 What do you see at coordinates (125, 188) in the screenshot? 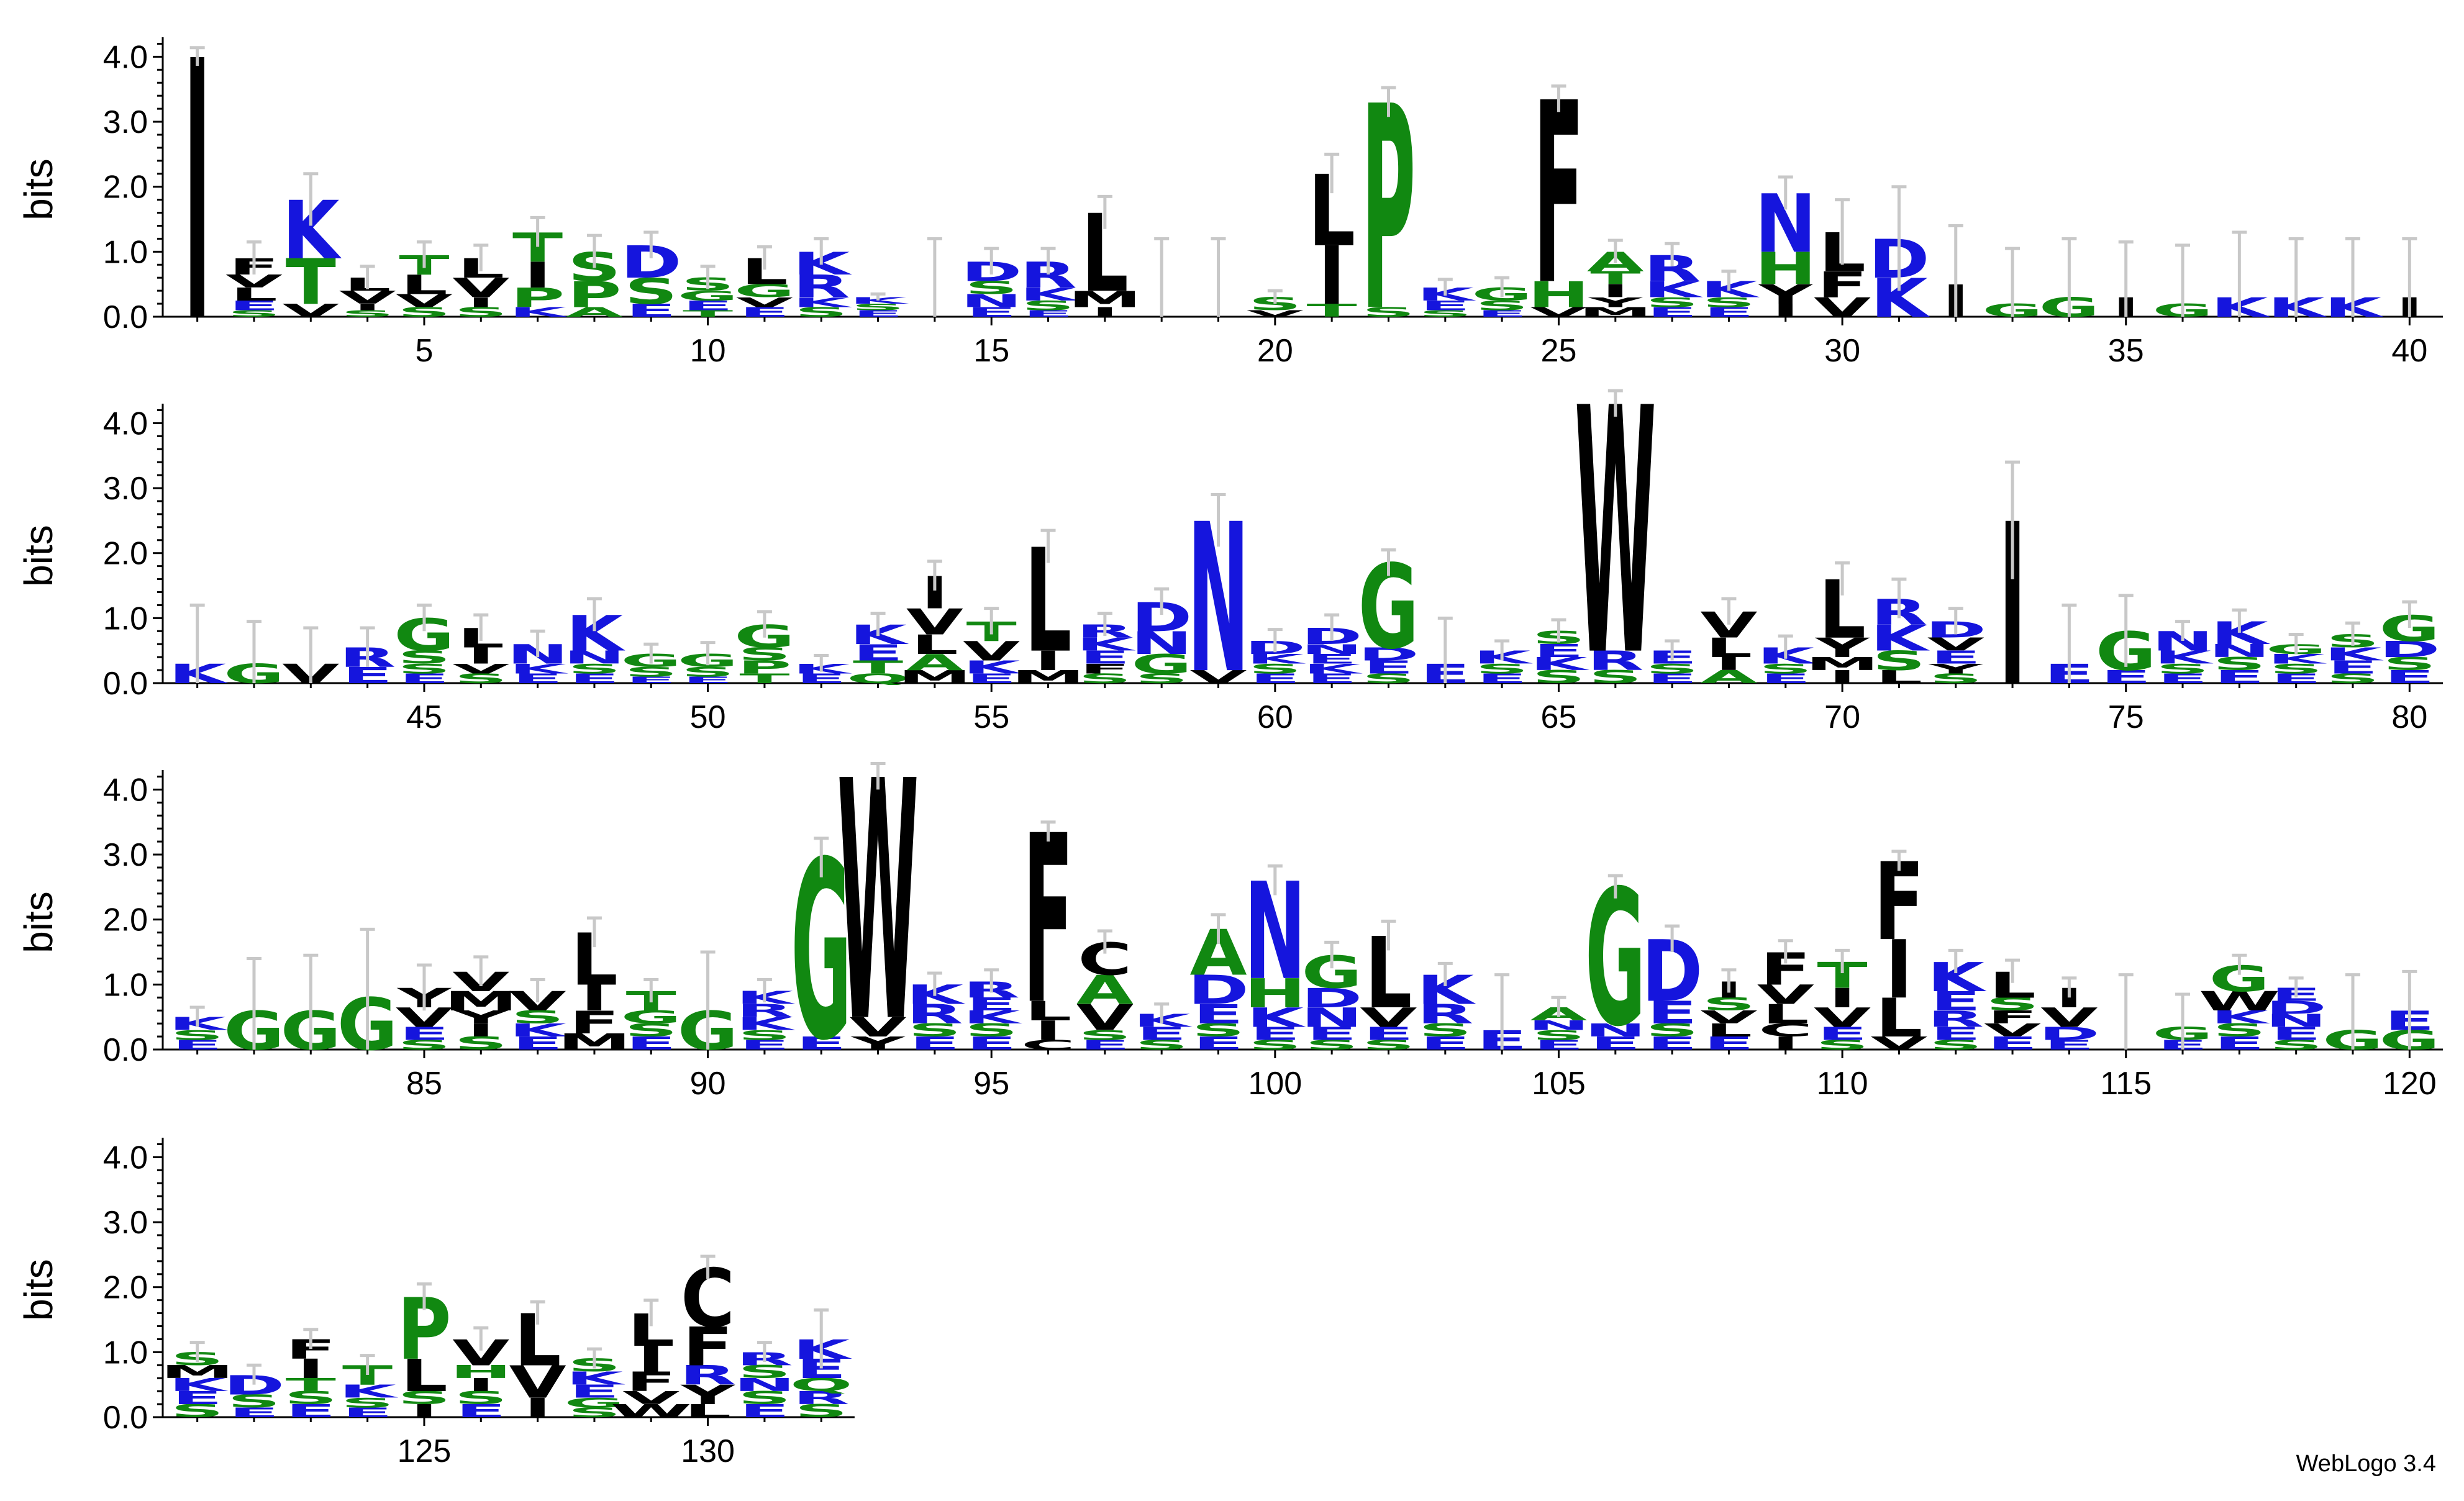
I see `y-tick-label: 2.0` at bounding box center [125, 188].